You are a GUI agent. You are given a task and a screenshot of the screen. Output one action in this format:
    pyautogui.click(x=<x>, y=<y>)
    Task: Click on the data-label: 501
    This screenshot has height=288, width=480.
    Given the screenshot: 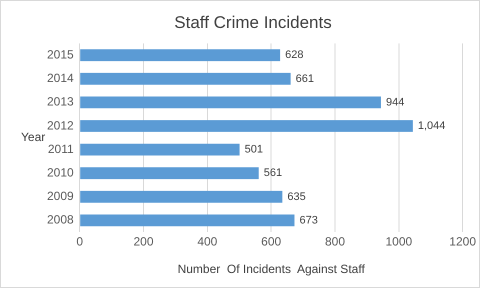 What is the action you would take?
    pyautogui.click(x=253, y=150)
    